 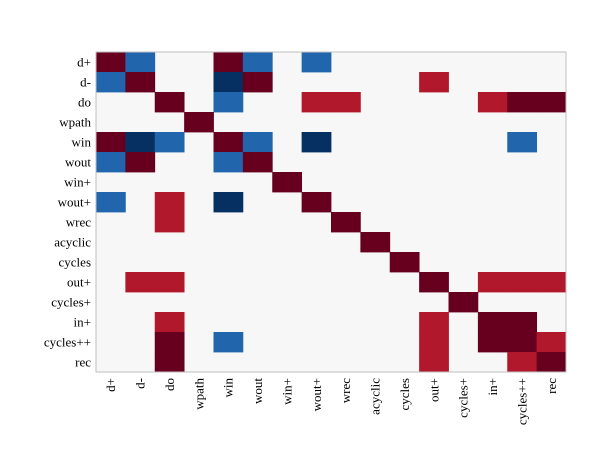 What do you see at coordinates (257, 142) in the screenshot?
I see `heatmap-cell-win-wout` at bounding box center [257, 142].